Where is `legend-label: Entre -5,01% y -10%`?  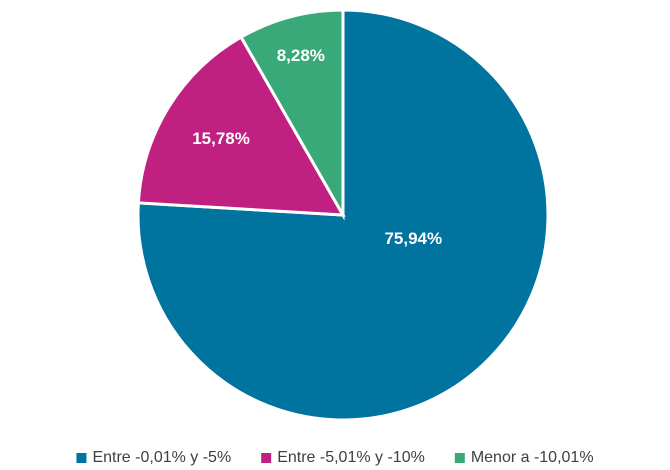 legend-label: Entre -5,01% y -10% is located at coordinates (351, 457).